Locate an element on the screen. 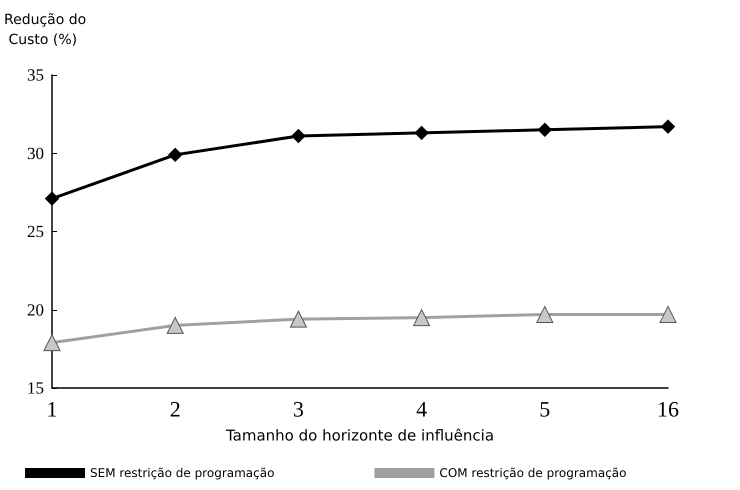 The height and width of the screenshot is (490, 740). y-axis-title: Redução do Custo (%) is located at coordinates (45, 30).